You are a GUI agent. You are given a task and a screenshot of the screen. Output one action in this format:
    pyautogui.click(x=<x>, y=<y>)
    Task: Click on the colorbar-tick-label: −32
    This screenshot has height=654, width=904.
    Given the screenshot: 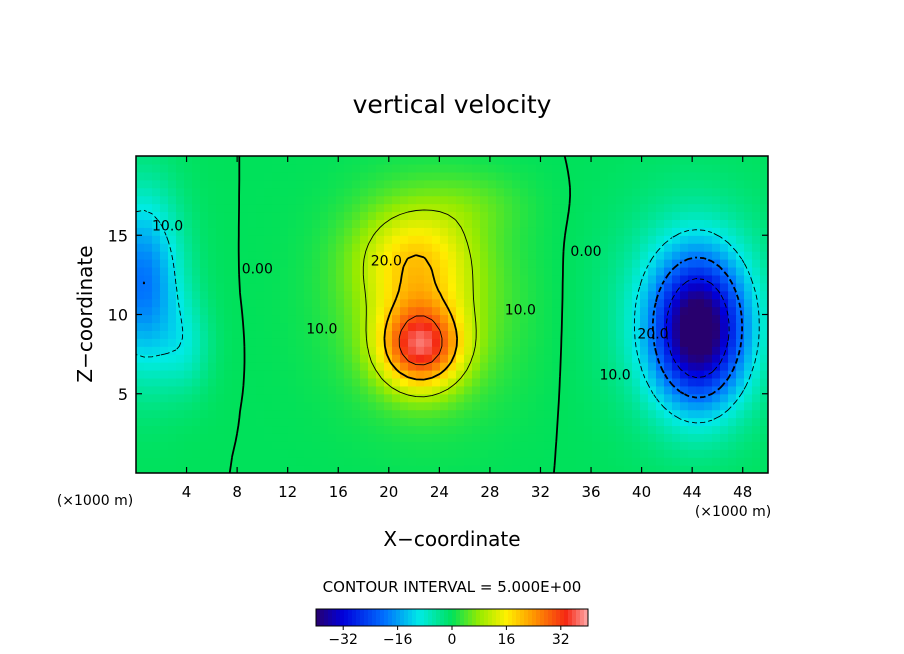 What is the action you would take?
    pyautogui.click(x=343, y=640)
    